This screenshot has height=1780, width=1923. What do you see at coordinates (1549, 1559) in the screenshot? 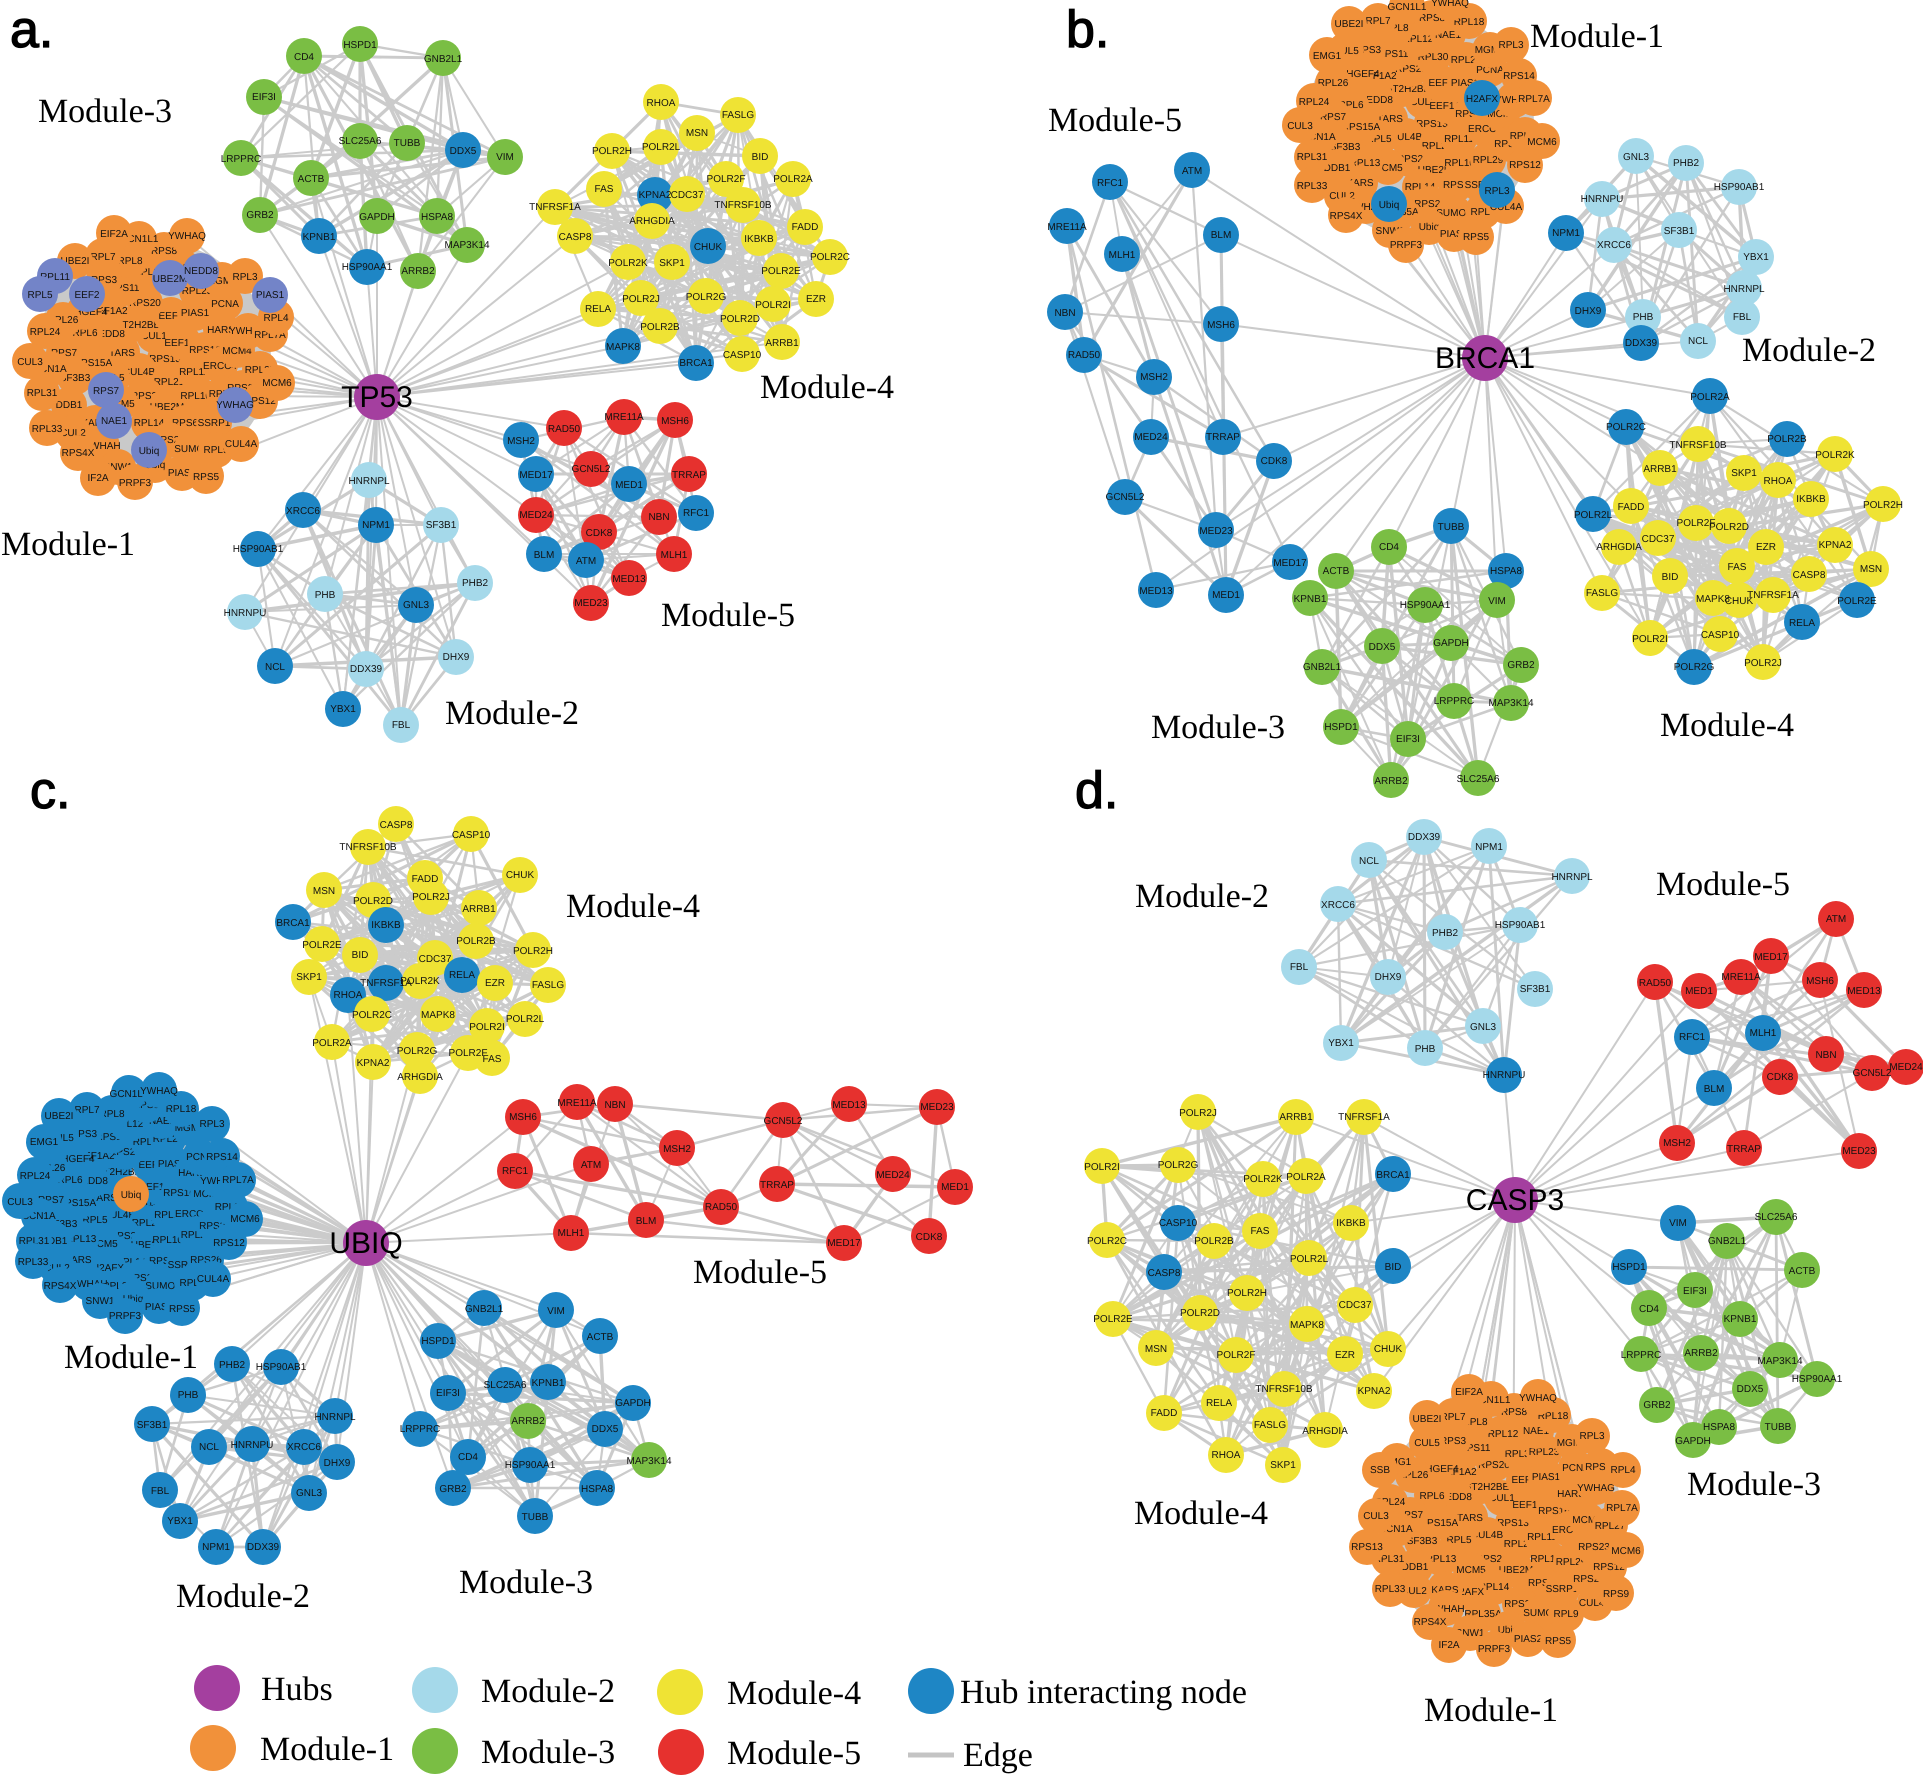
I see `svg-text: RPL10A` at bounding box center [1549, 1559].